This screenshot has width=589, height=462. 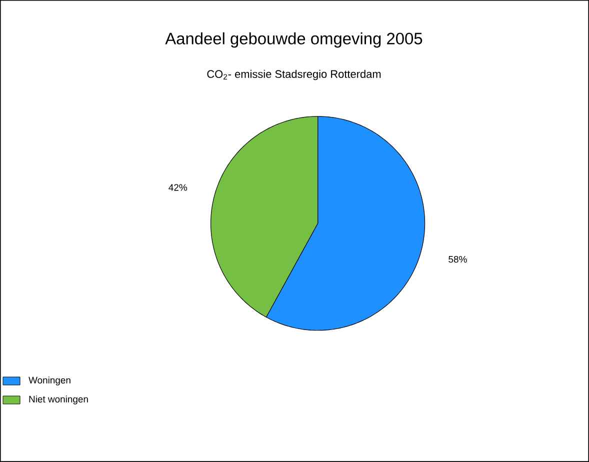 What do you see at coordinates (294, 75) in the screenshot?
I see `chart-subtitle: CO$_{2}$- emissie Stadsregio Rotterdam` at bounding box center [294, 75].